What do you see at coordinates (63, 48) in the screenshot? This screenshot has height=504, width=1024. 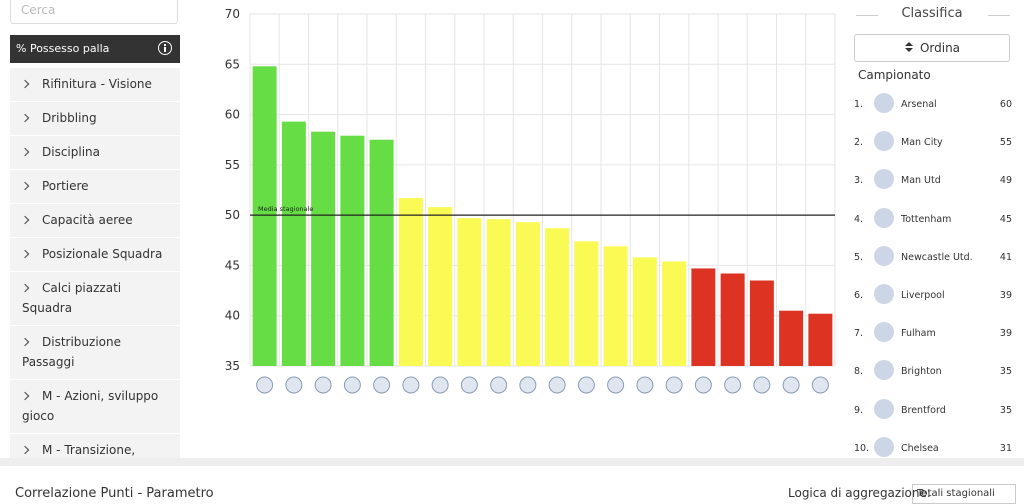 I see `metric-label: % Possesso palla` at bounding box center [63, 48].